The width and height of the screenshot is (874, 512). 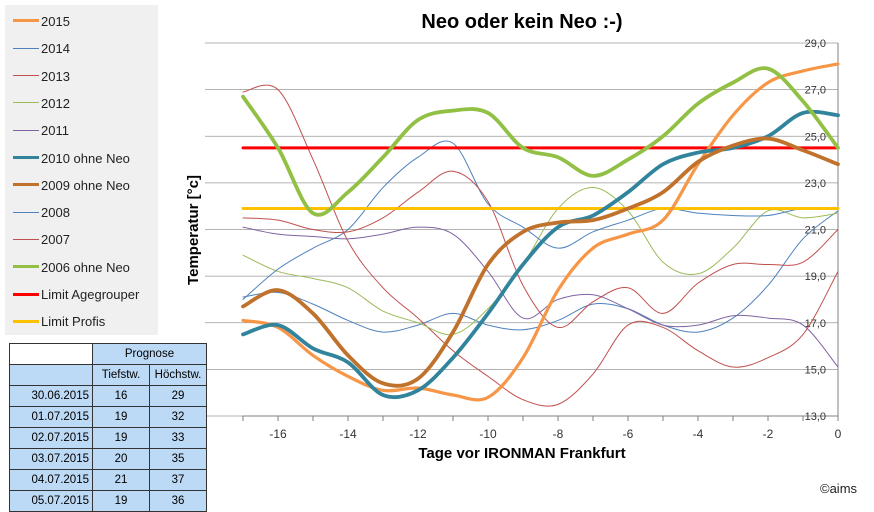 I want to click on x-tick-label: -12, so click(x=418, y=434).